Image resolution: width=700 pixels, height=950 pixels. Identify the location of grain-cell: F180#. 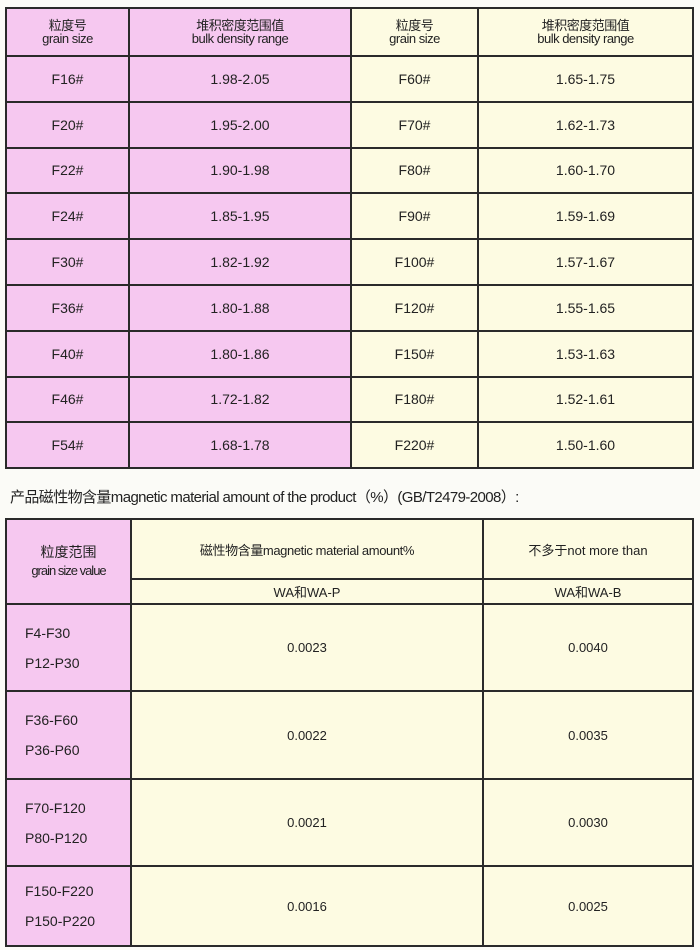
(414, 399).